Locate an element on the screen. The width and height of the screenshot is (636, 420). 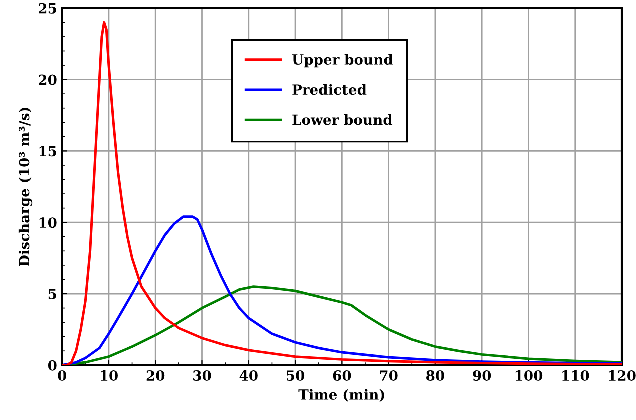
legend-label: Lower bound is located at coordinates (342, 120).